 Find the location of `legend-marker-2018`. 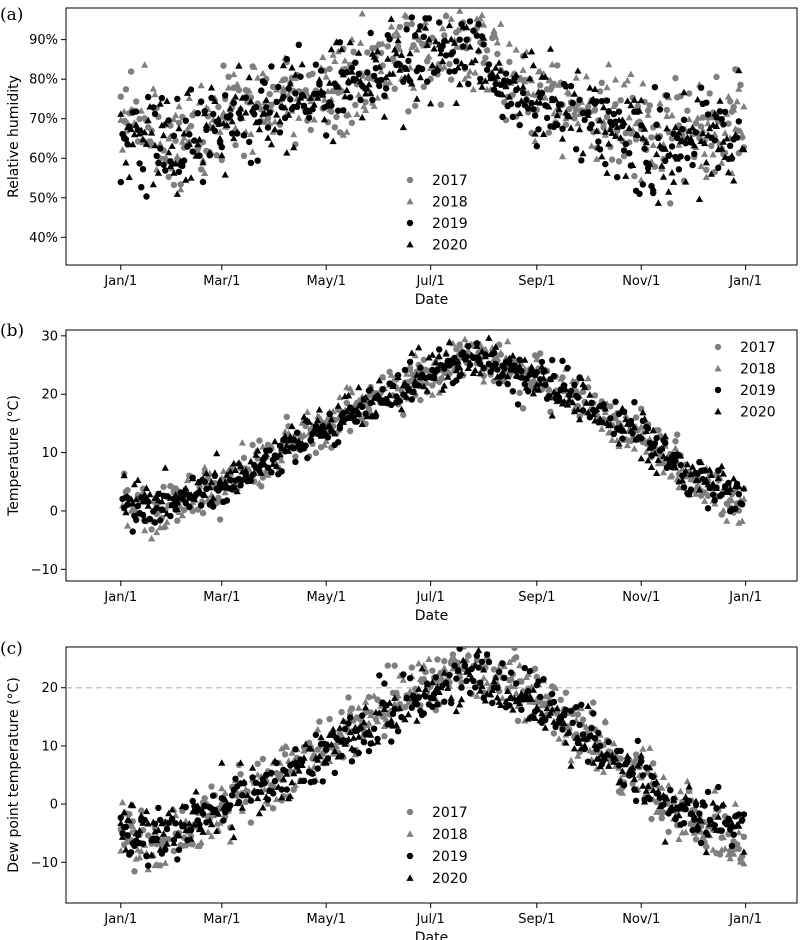

legend-marker-2018 is located at coordinates (410, 201).